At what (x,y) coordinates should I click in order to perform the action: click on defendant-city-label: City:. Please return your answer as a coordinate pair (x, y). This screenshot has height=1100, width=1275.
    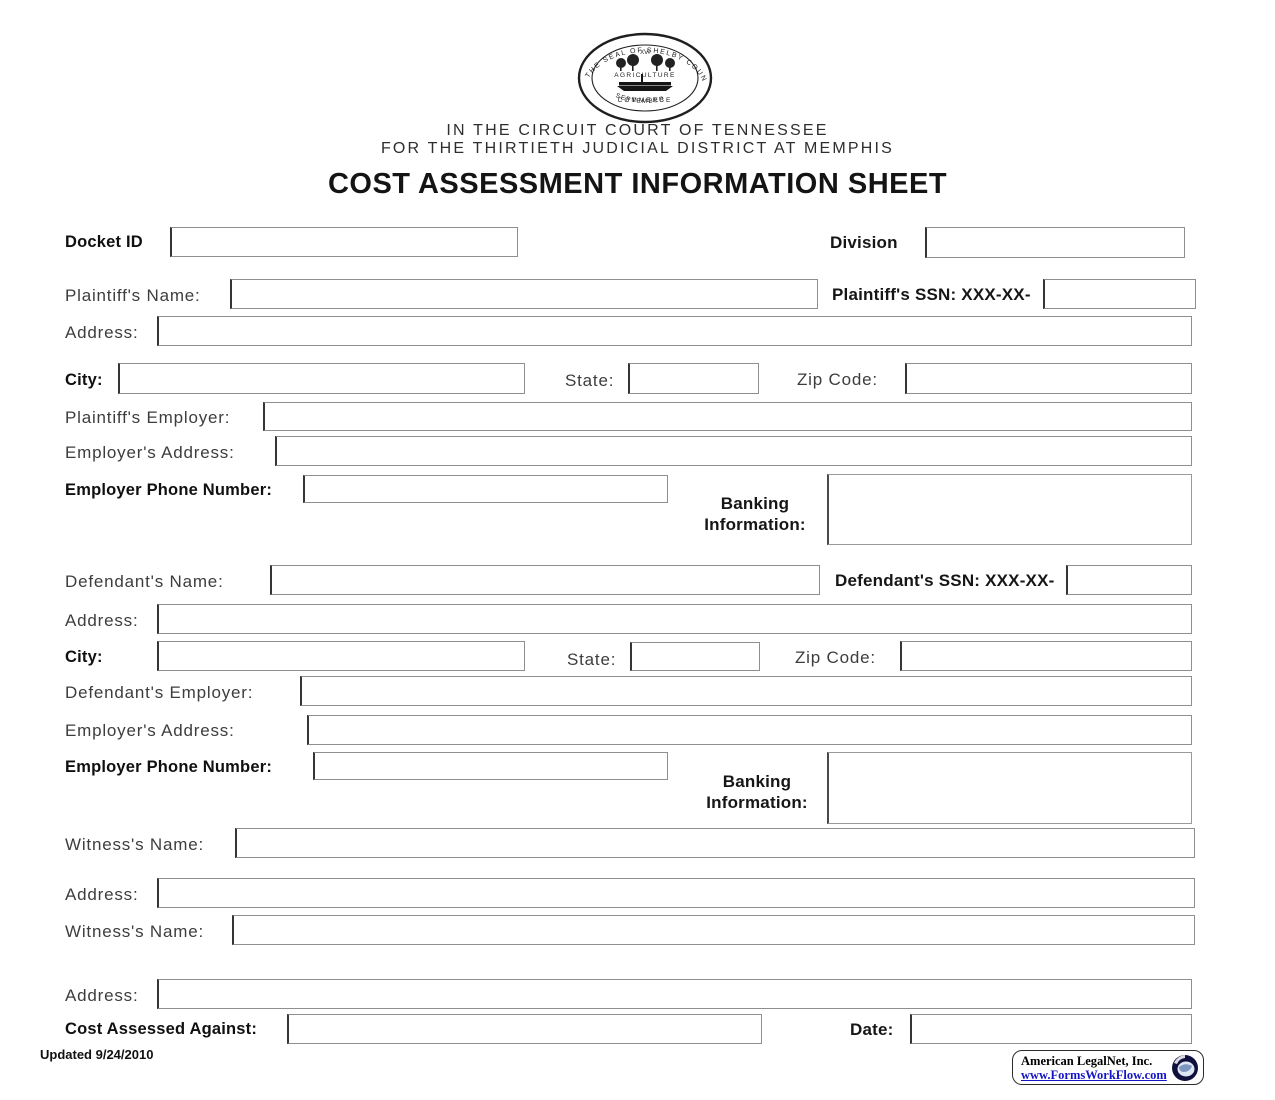
    Looking at the image, I should click on (84, 657).